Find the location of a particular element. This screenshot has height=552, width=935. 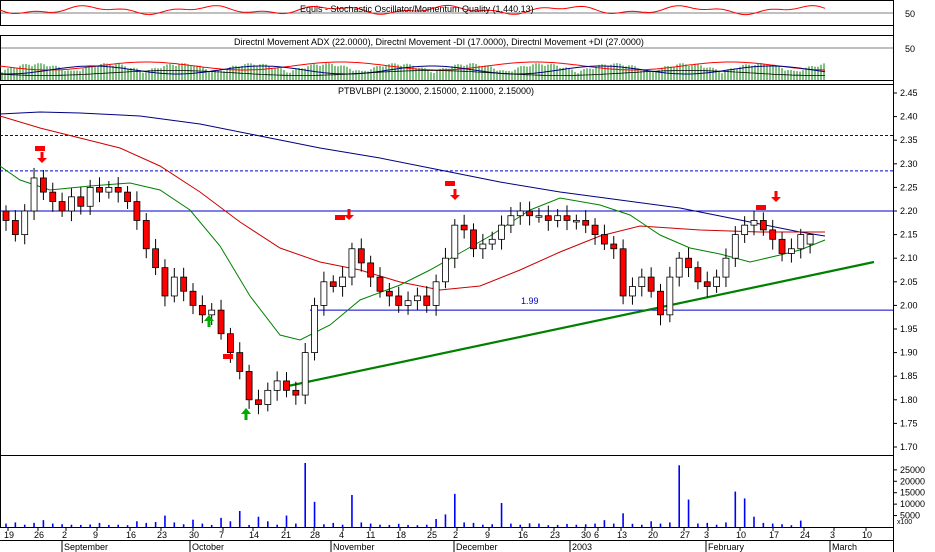

day-tick-label: 20 is located at coordinates (653, 535).